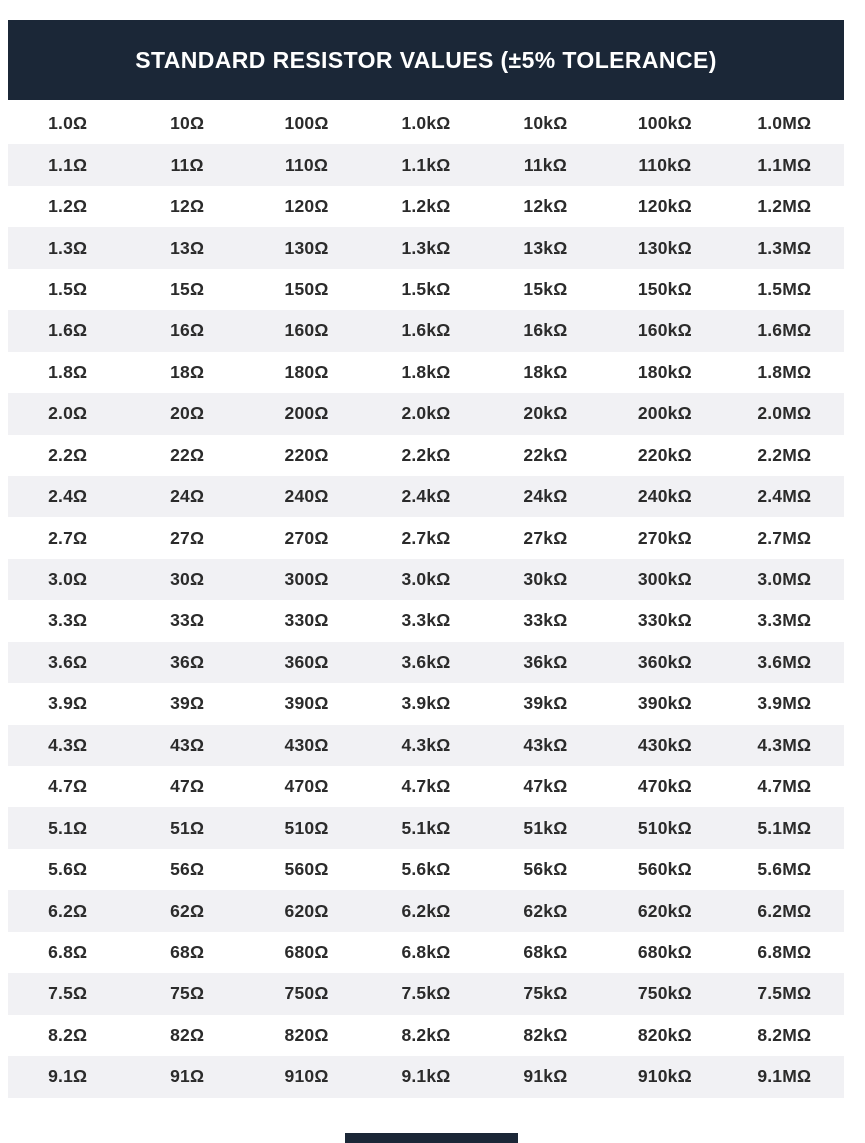 This screenshot has width=865, height=1143. I want to click on resistor-value-cell: 1.2Ω, so click(68, 206).